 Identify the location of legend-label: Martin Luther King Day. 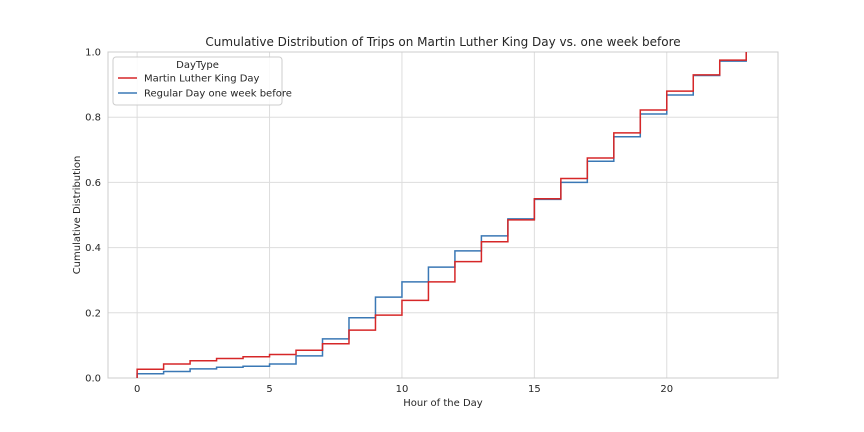
(202, 79).